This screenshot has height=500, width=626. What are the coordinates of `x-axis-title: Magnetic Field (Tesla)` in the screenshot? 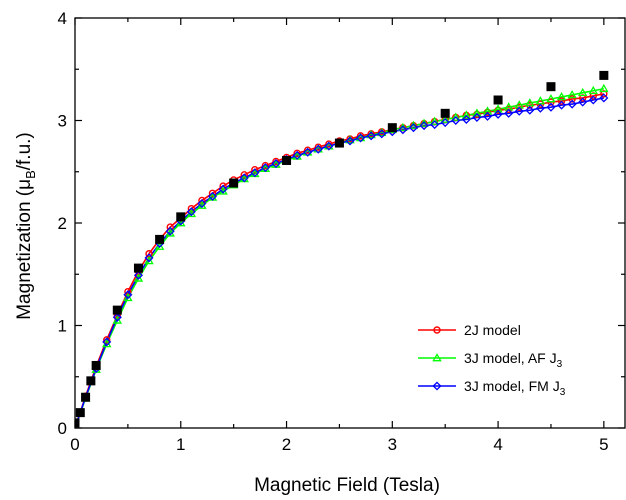 It's located at (347, 485).